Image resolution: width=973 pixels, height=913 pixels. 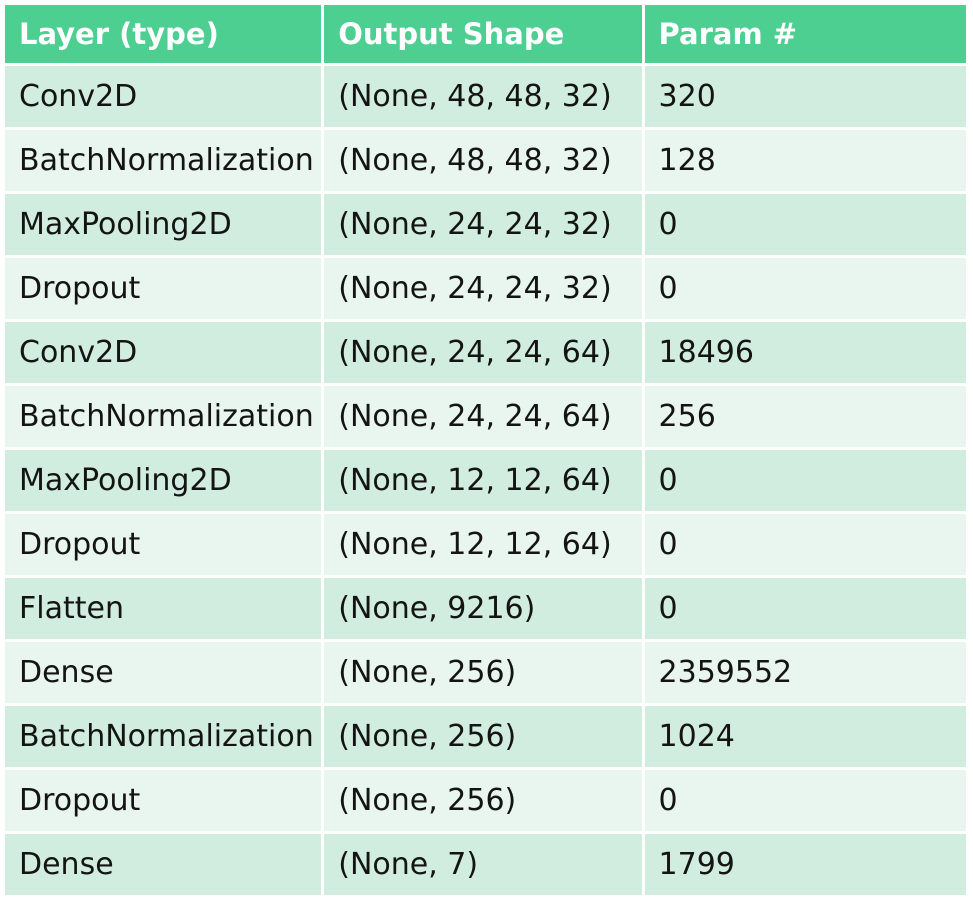 I want to click on table-row: Flatten (None, 9216) 0, so click(x=485, y=608).